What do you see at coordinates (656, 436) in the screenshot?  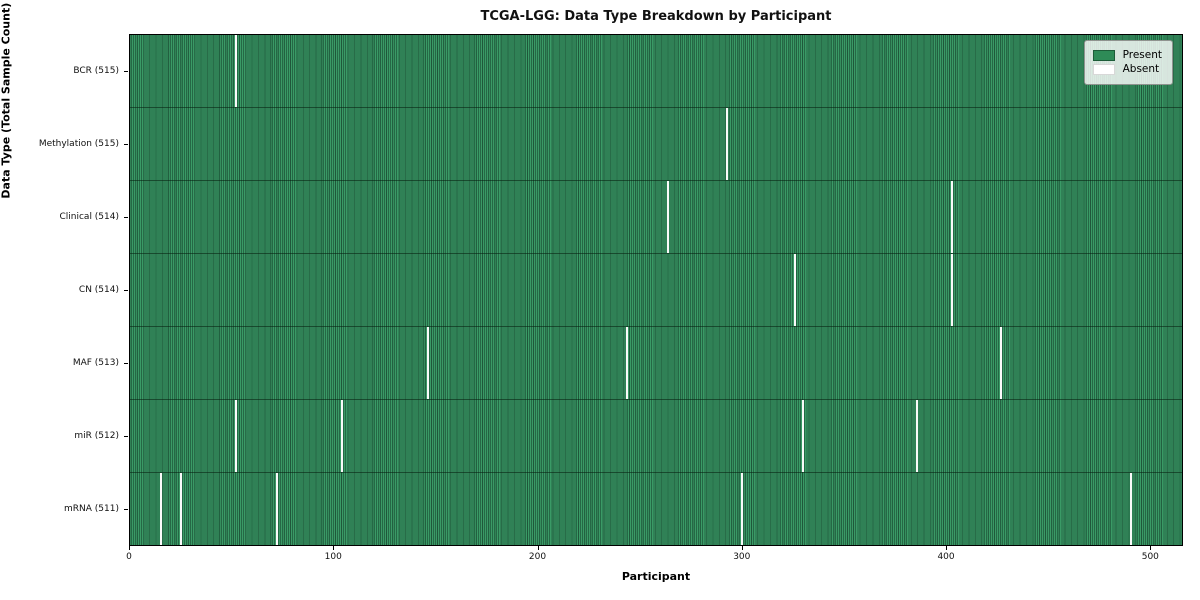 I see `row-miR` at bounding box center [656, 436].